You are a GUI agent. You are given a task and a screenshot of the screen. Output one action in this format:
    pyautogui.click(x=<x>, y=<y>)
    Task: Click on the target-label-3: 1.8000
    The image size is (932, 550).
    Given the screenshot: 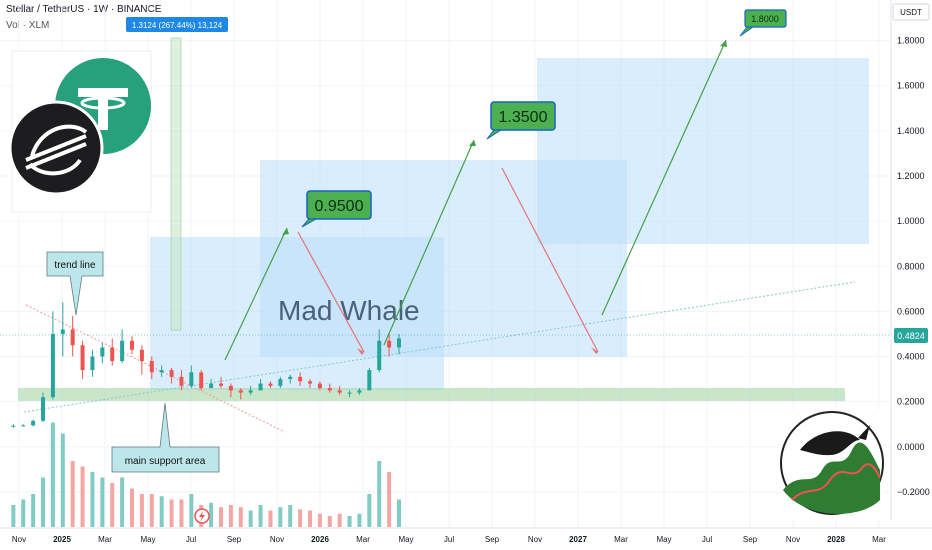 What is the action you would take?
    pyautogui.click(x=763, y=23)
    